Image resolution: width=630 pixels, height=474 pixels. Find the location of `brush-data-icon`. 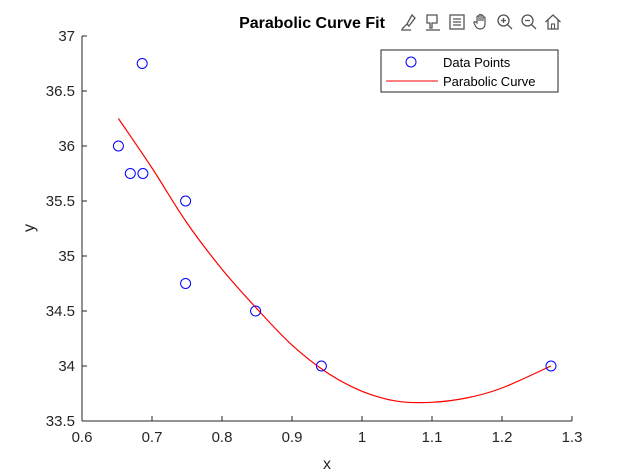

brush-data-icon is located at coordinates (408, 22).